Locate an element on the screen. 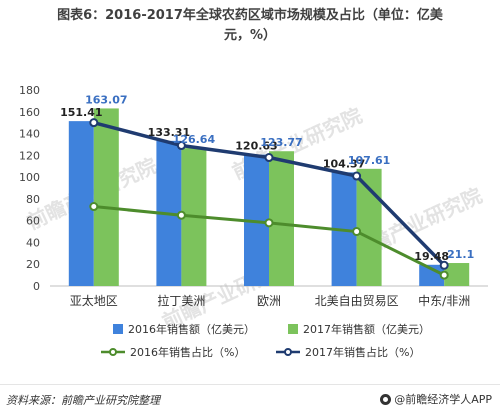 Image resolution: width=500 pixels, height=412 pixels. legend-label: 2016年销售占比（%） is located at coordinates (187, 352).